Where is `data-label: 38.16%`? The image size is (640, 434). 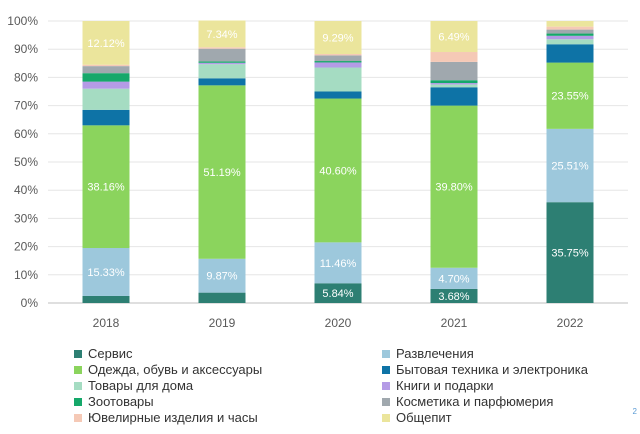
data-label: 38.16% is located at coordinates (106, 188).